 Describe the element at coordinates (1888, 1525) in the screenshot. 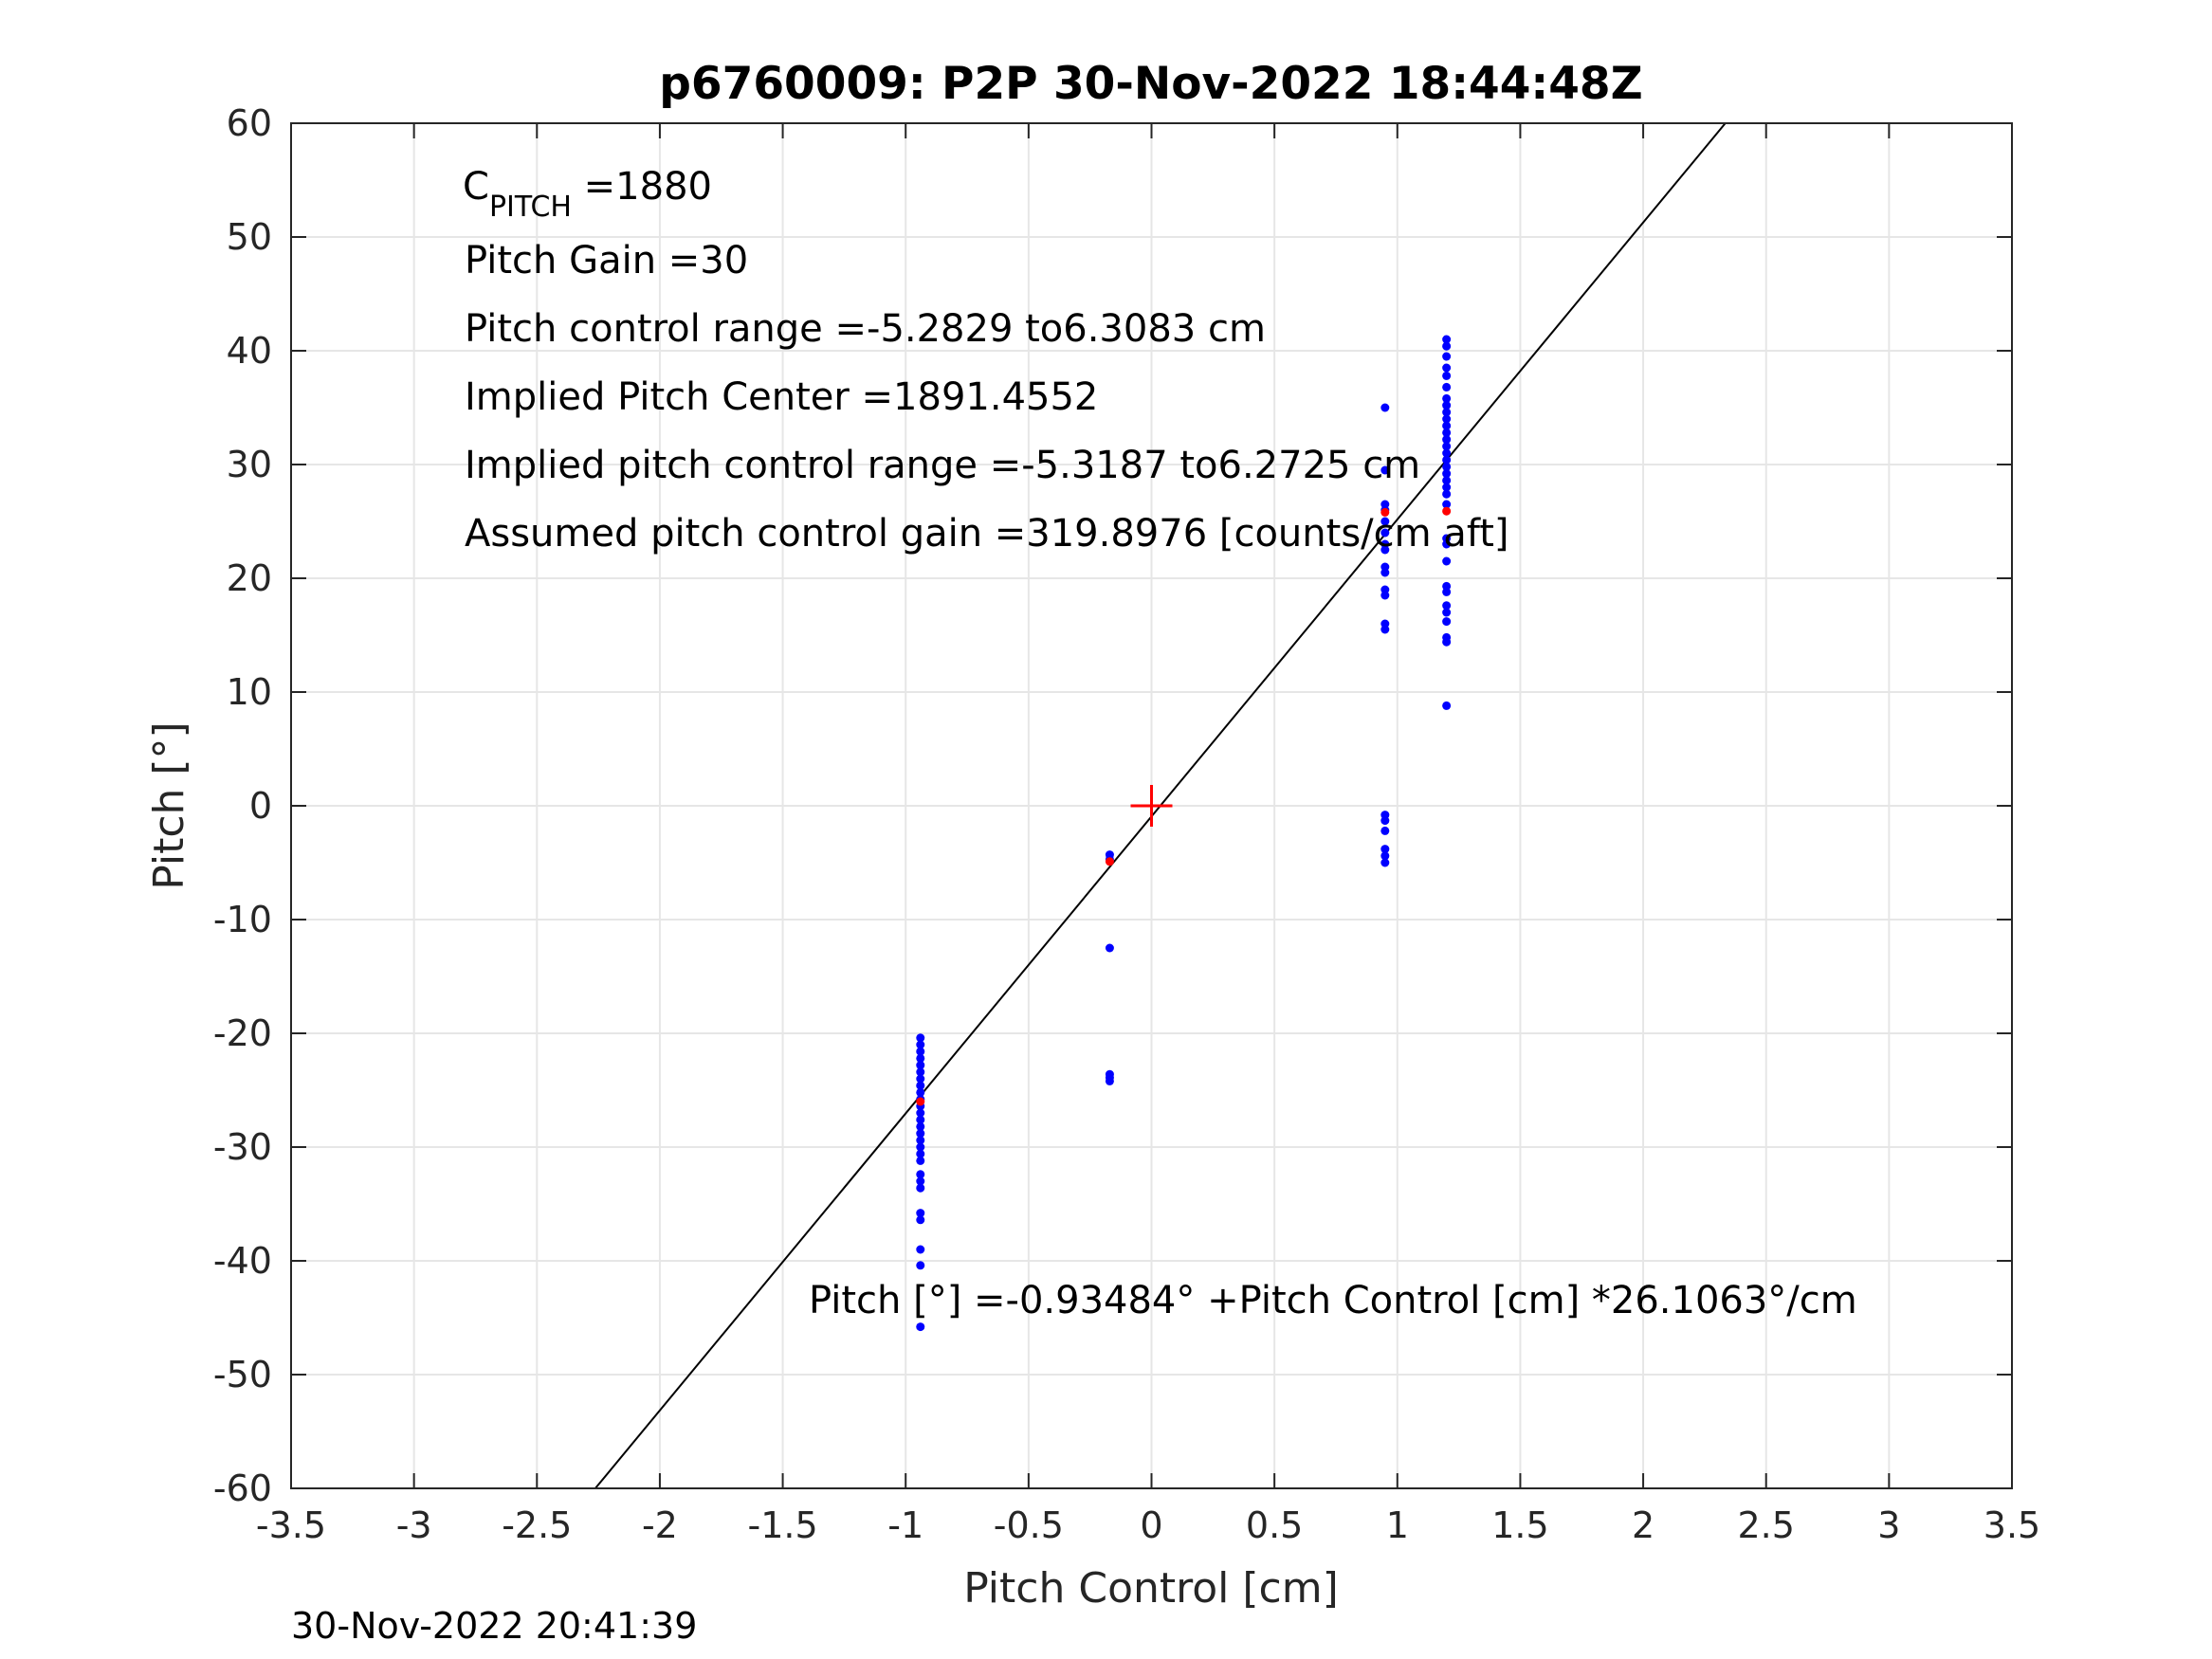

I see `x-tick-label: 3` at that location.